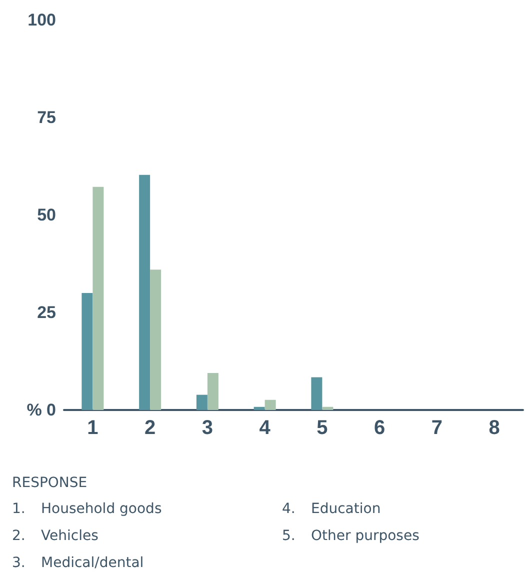  I want to click on y-tick-label: 50, so click(46, 215).